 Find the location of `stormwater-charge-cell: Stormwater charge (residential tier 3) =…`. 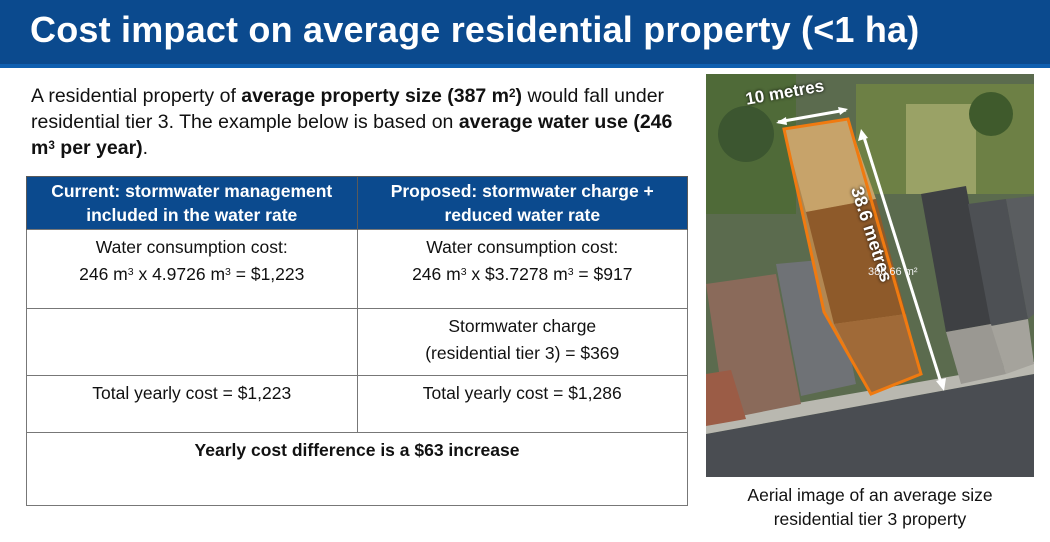

stormwater-charge-cell: Stormwater charge (residential tier 3) =… is located at coordinates (522, 342).